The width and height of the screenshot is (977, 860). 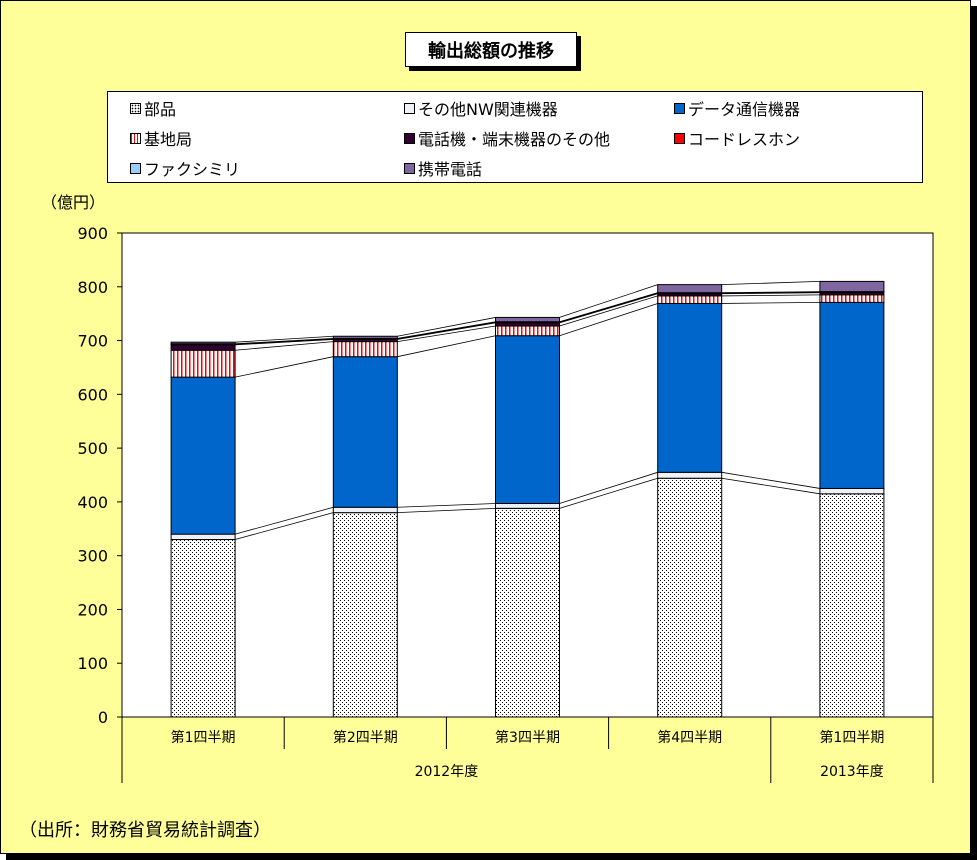 What do you see at coordinates (92, 287) in the screenshot?
I see `y-tick-label: 800` at bounding box center [92, 287].